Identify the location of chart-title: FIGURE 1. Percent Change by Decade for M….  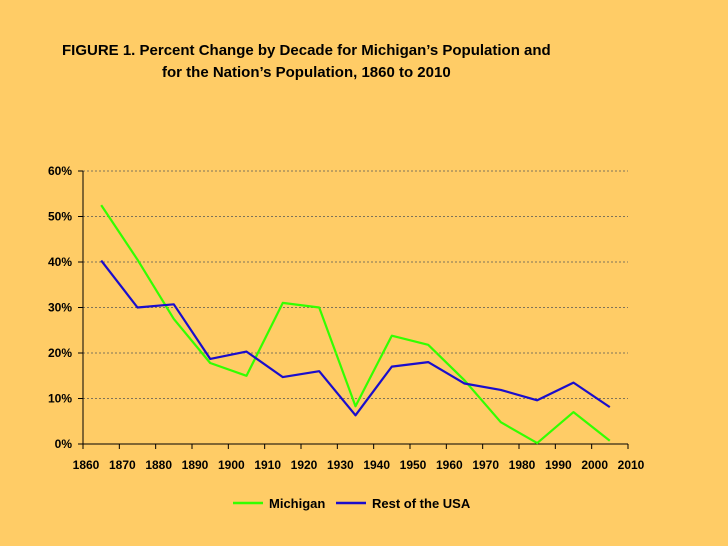
(306, 62).